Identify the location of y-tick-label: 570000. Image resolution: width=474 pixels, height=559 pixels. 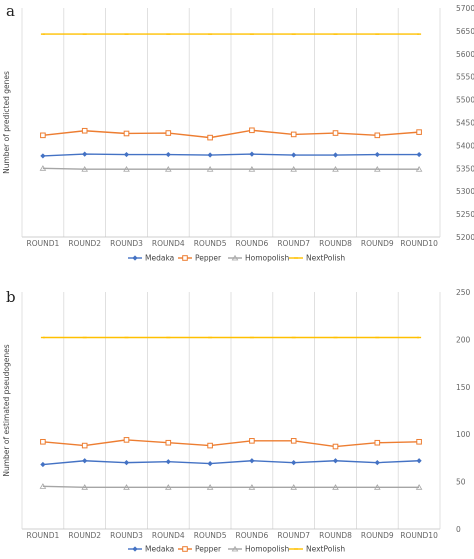
(465, 8).